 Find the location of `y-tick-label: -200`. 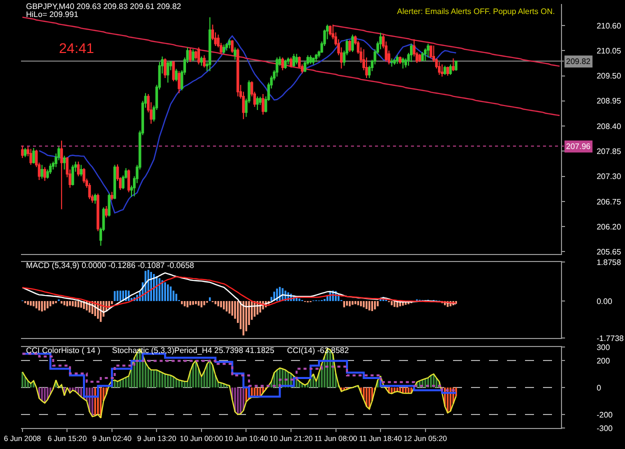

y-tick-label: -200 is located at coordinates (605, 415).